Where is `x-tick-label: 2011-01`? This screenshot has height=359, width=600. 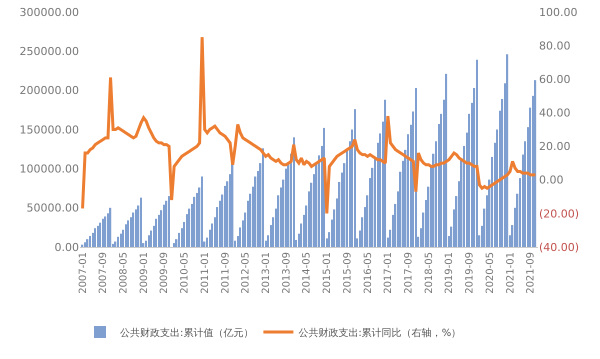
x-tick-label: 2011-01 is located at coordinates (205, 273).